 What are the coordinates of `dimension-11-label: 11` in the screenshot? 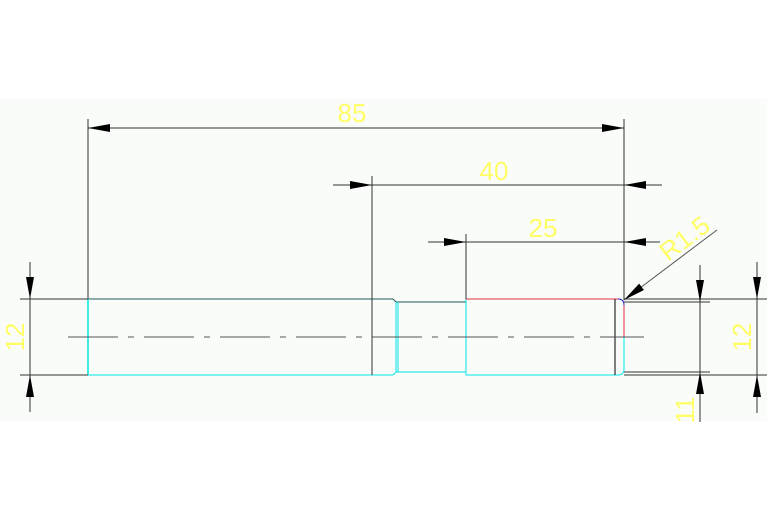 It's located at (685, 410).